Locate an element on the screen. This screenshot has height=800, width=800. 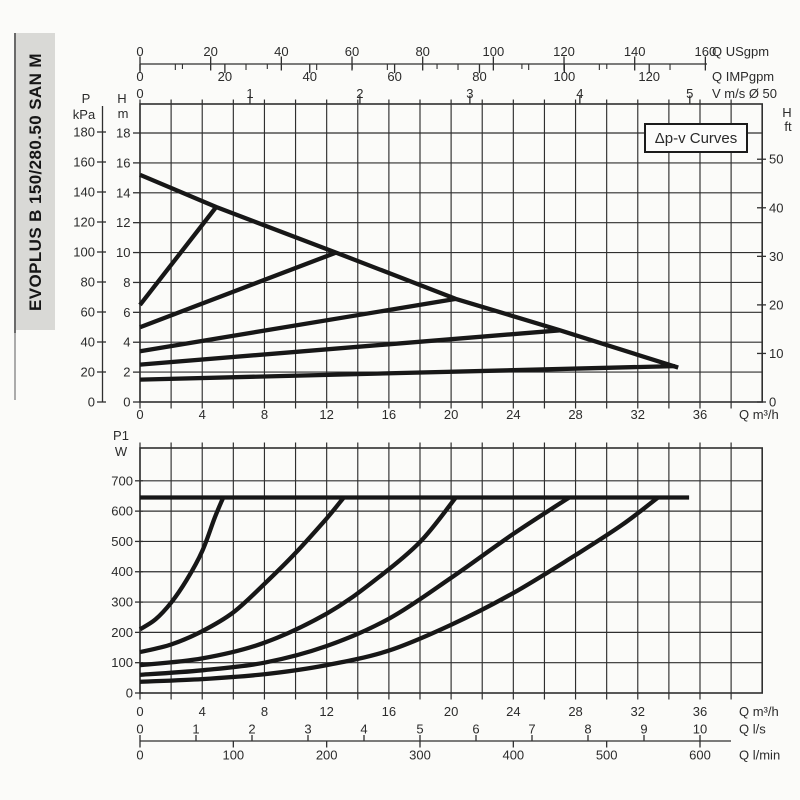
flow-ls-tick-label: 8 is located at coordinates (587, 729).